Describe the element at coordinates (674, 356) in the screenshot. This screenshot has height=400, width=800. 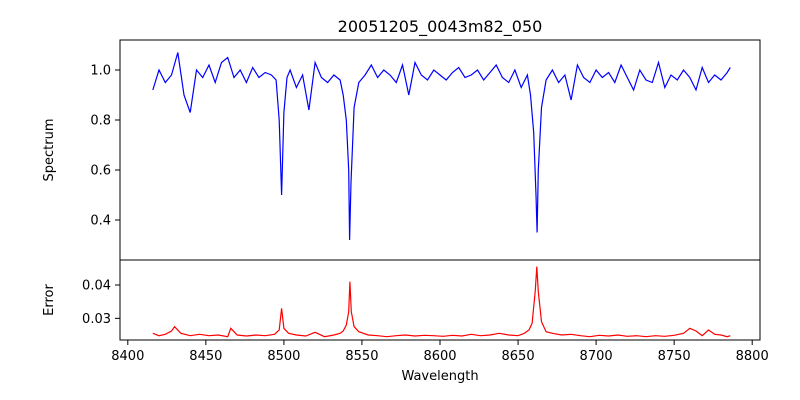
I see `x-tick-label: 8750` at that location.